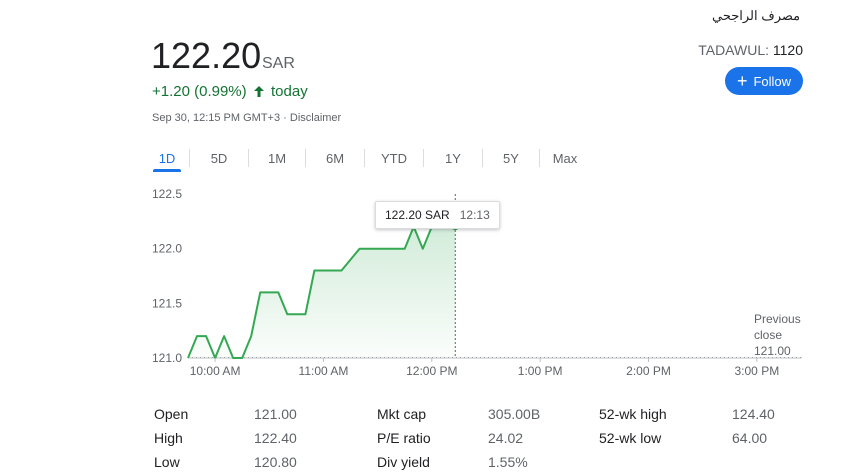  What do you see at coordinates (753, 414) in the screenshot?
I see `stat-value: 124.40` at bounding box center [753, 414].